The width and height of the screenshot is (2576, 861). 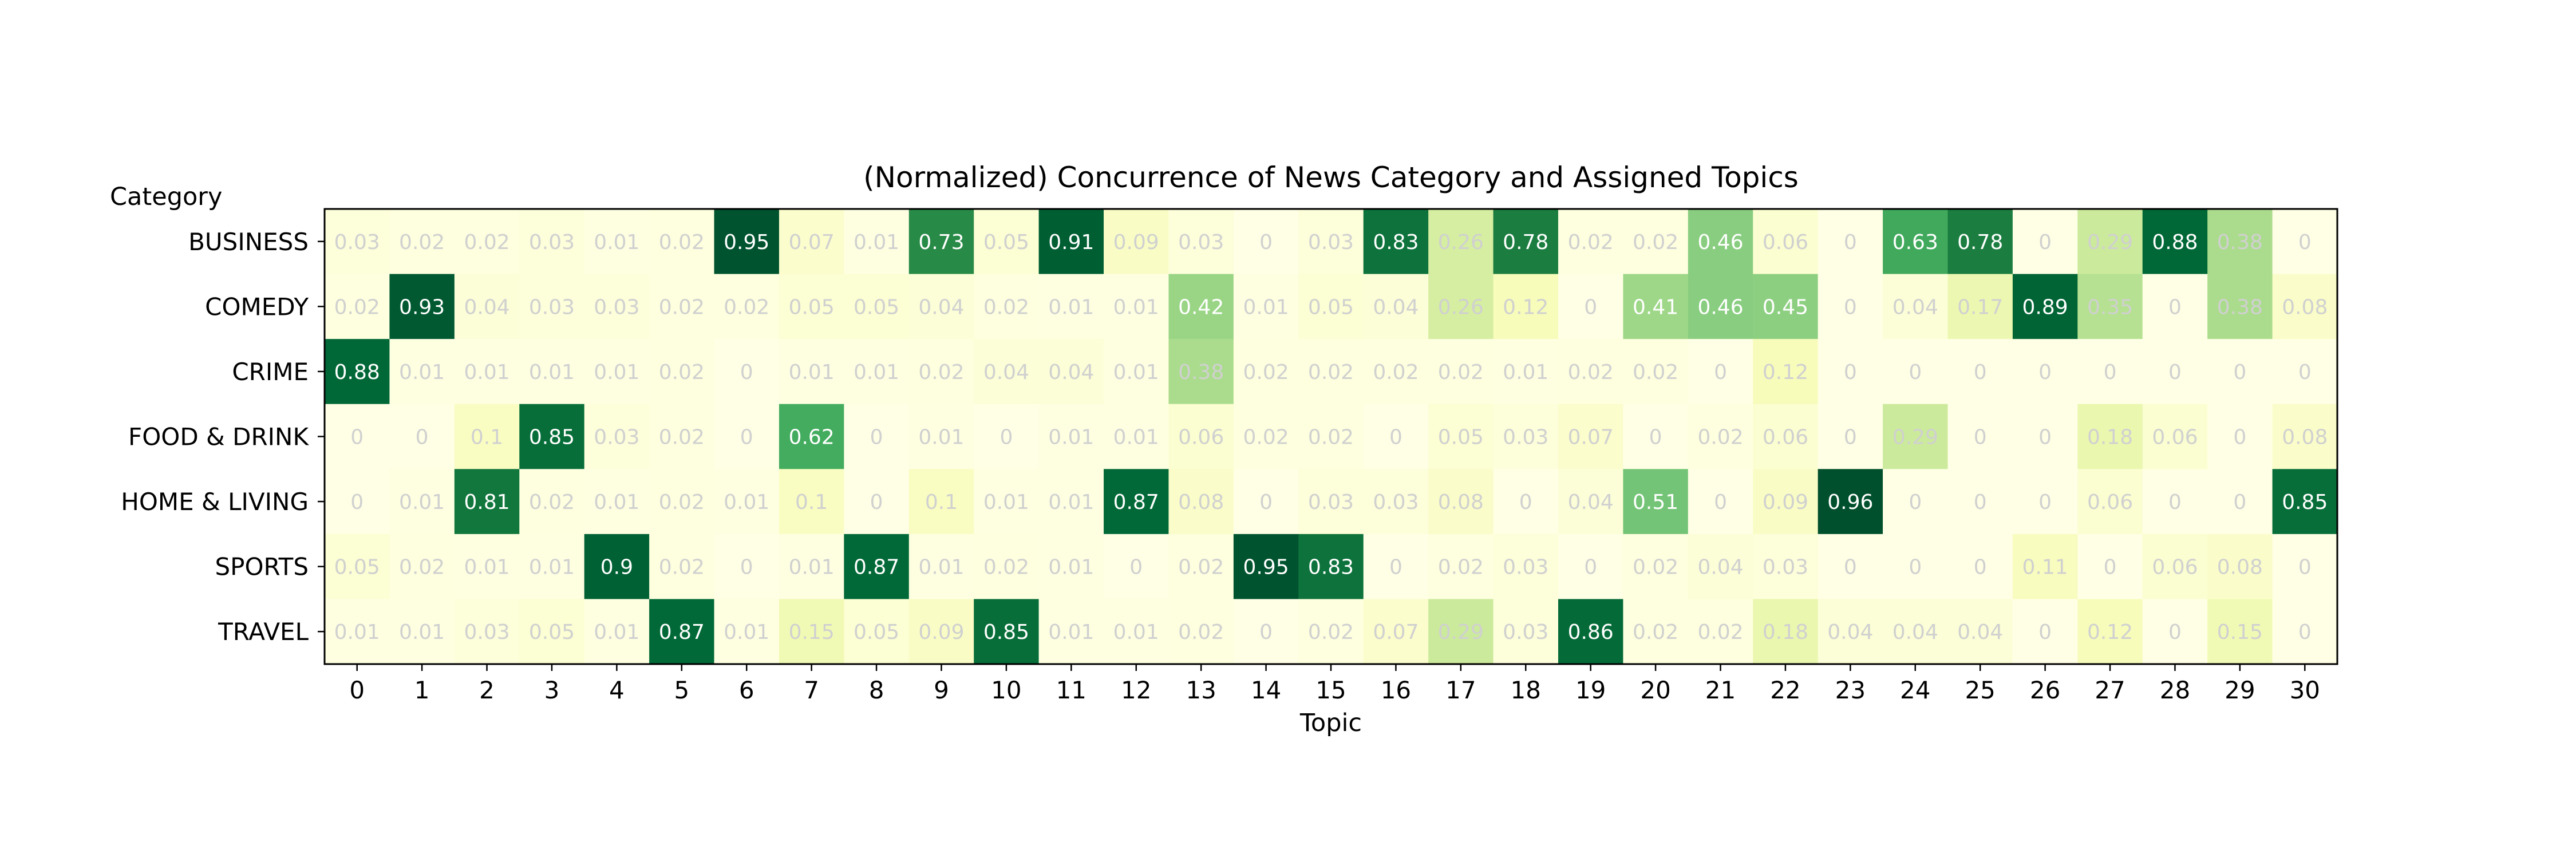 What do you see at coordinates (1136, 690) in the screenshot?
I see `x-tick-label: 12` at bounding box center [1136, 690].